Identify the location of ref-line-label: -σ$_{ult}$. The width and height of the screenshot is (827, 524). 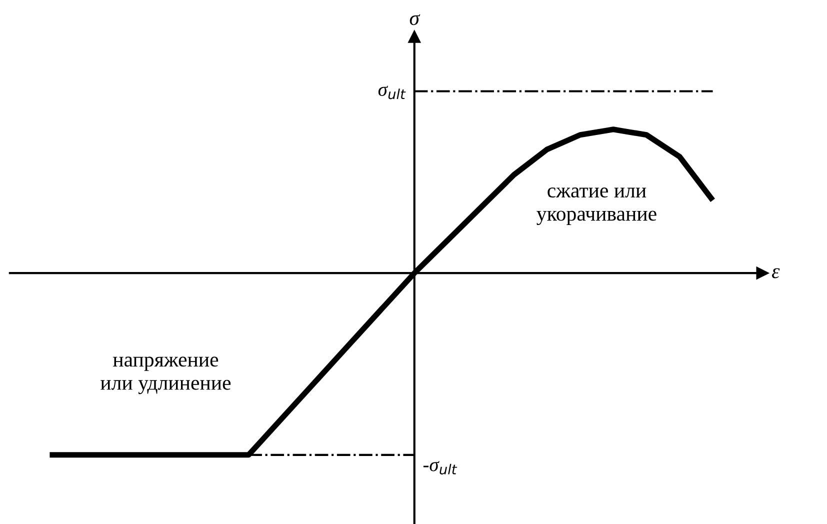
(440, 467).